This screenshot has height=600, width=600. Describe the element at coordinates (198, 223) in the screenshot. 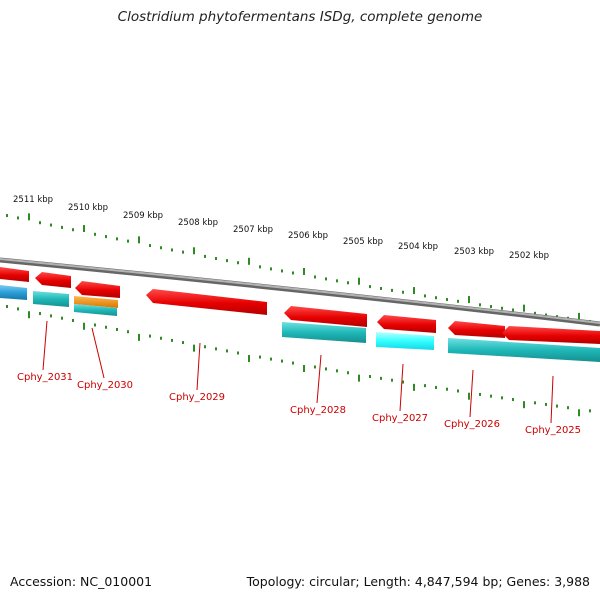

I see `kbp-label: 2508 kbp` at that location.